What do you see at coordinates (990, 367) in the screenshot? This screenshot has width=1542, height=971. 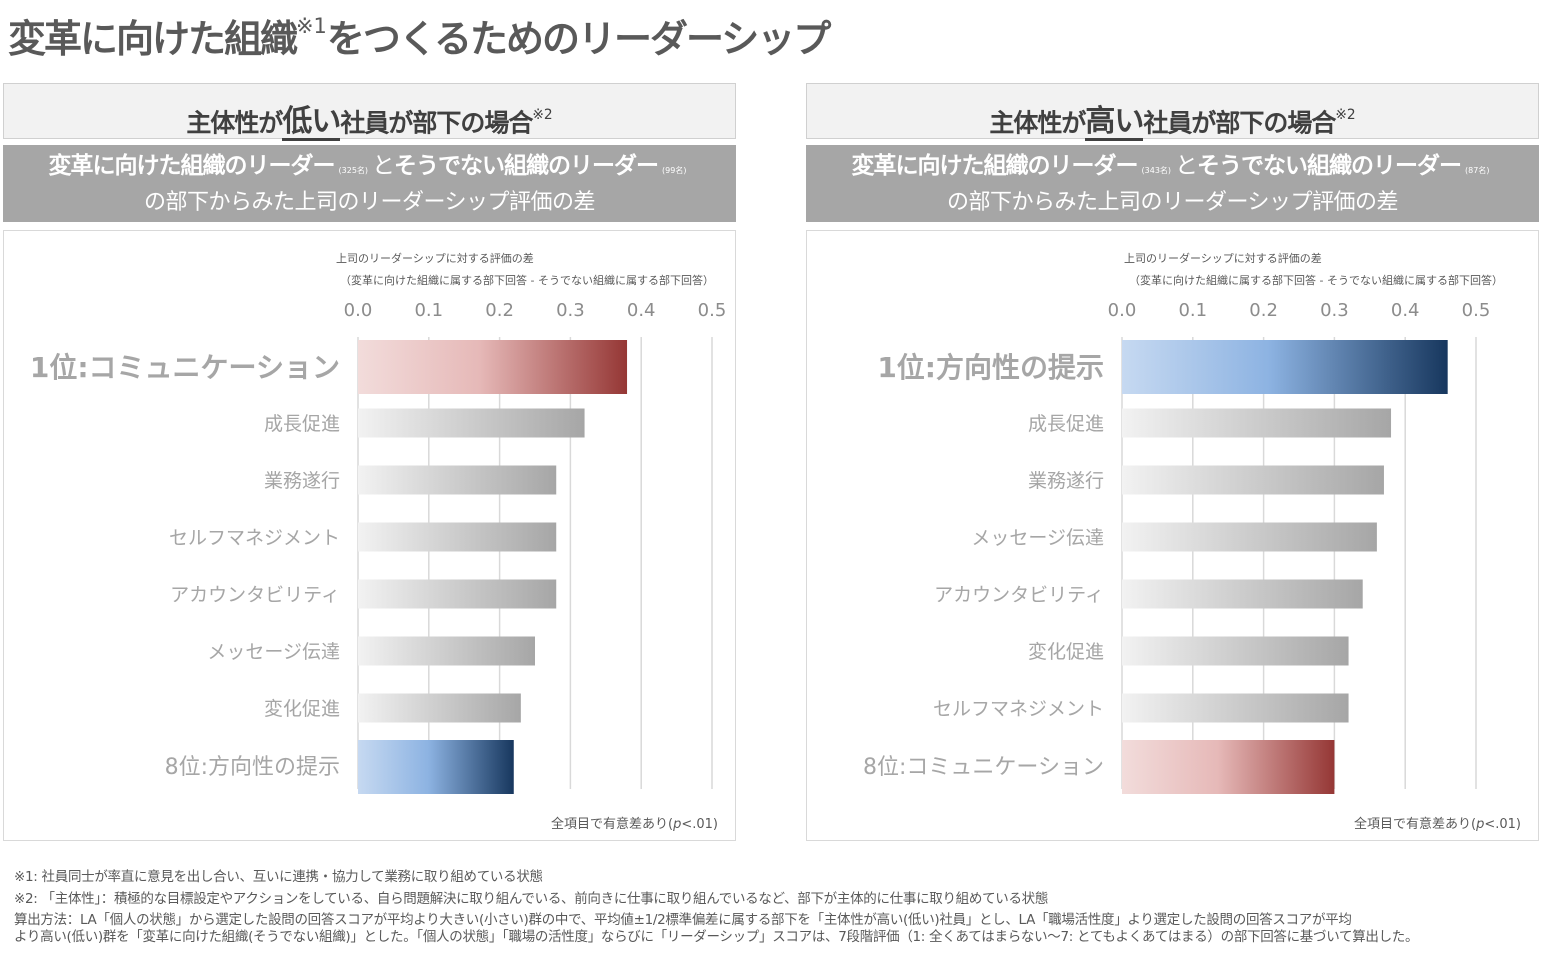 I see `category-label: 1位:方向性の提示` at bounding box center [990, 367].